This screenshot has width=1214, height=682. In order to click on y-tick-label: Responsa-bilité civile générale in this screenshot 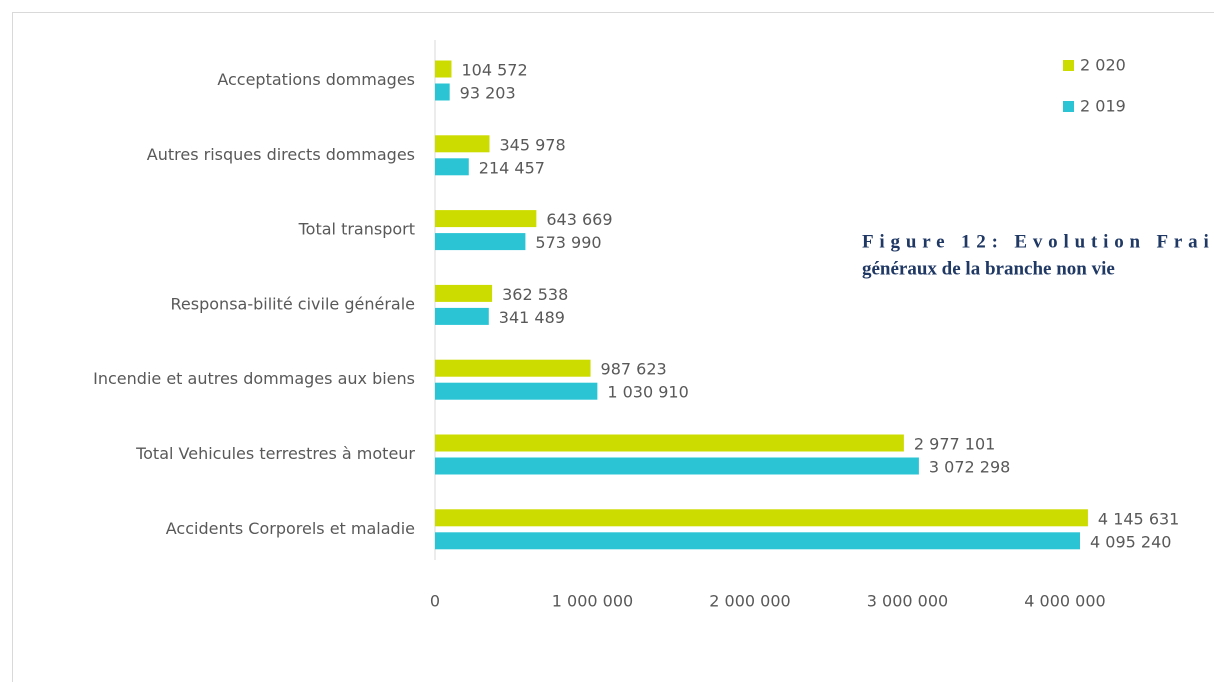, I will do `click(293, 303)`.